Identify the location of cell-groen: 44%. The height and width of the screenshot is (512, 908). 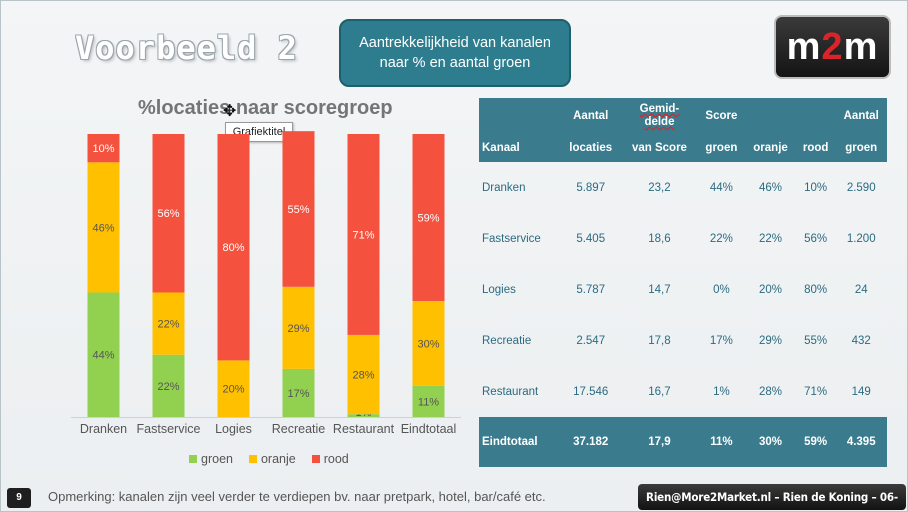
(721, 187).